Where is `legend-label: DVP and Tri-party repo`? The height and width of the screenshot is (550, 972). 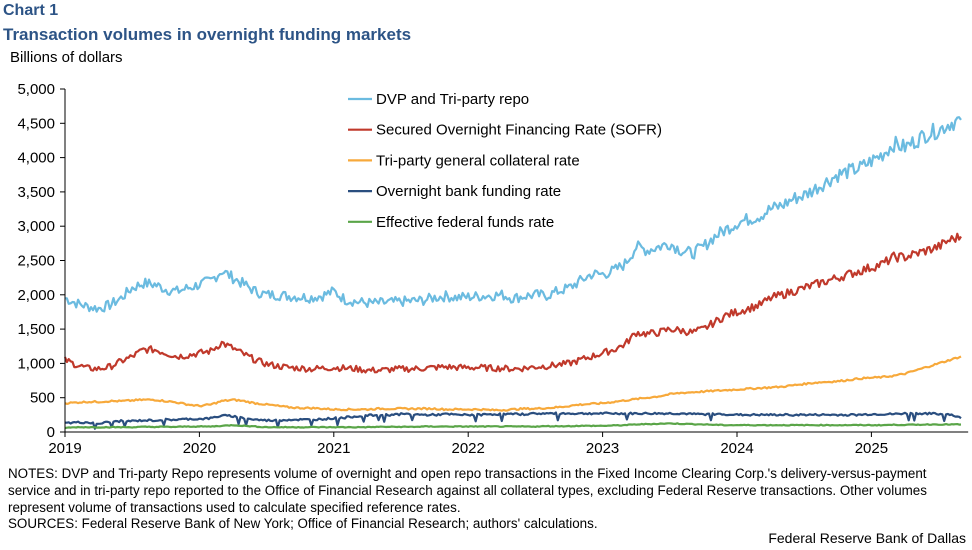 legend-label: DVP and Tri-party repo is located at coordinates (452, 99).